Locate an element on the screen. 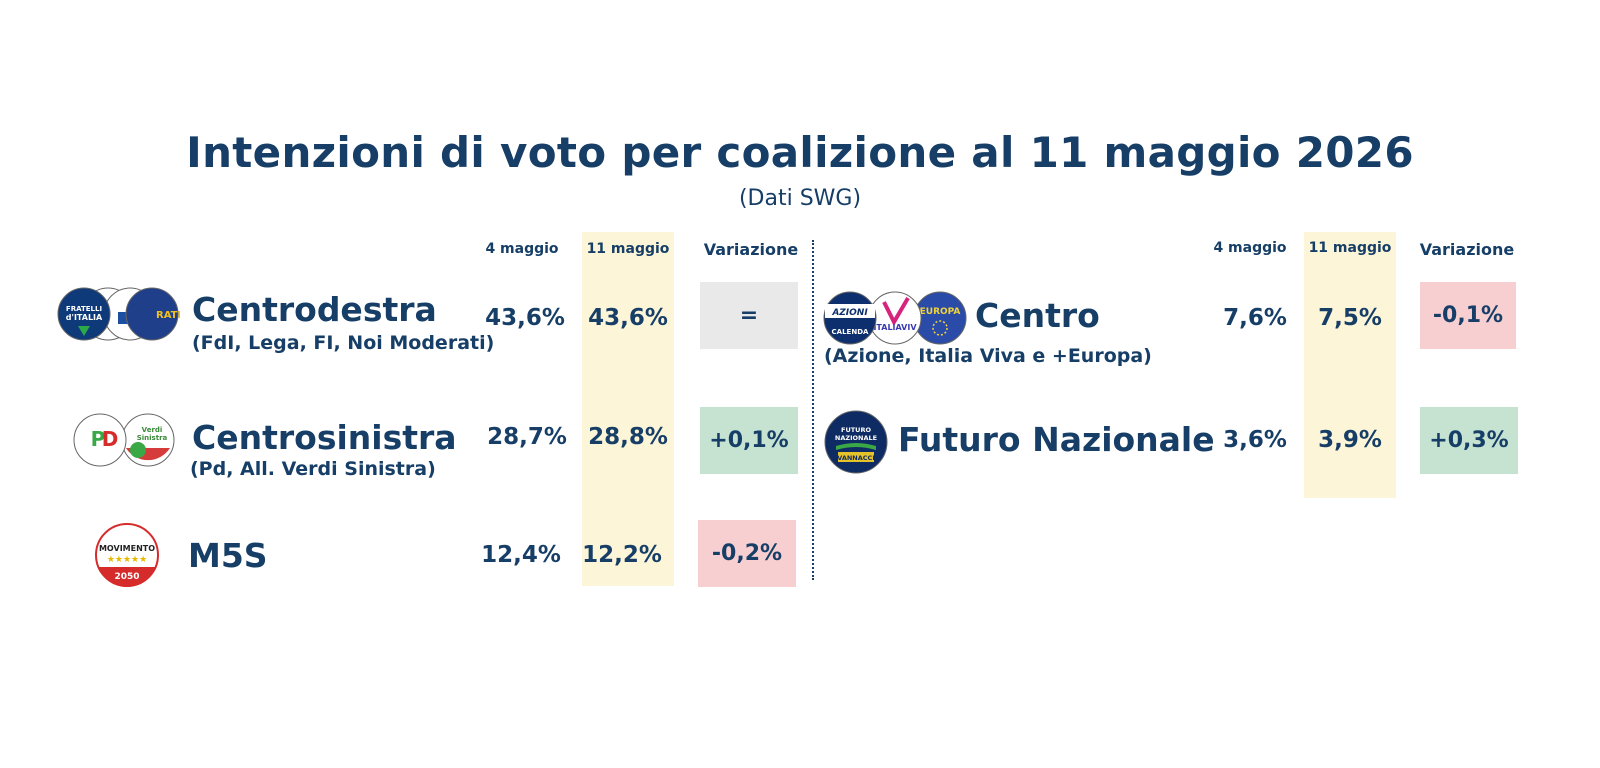  coalition-name-centrosinistra: Centrosinistra is located at coordinates (324, 437).